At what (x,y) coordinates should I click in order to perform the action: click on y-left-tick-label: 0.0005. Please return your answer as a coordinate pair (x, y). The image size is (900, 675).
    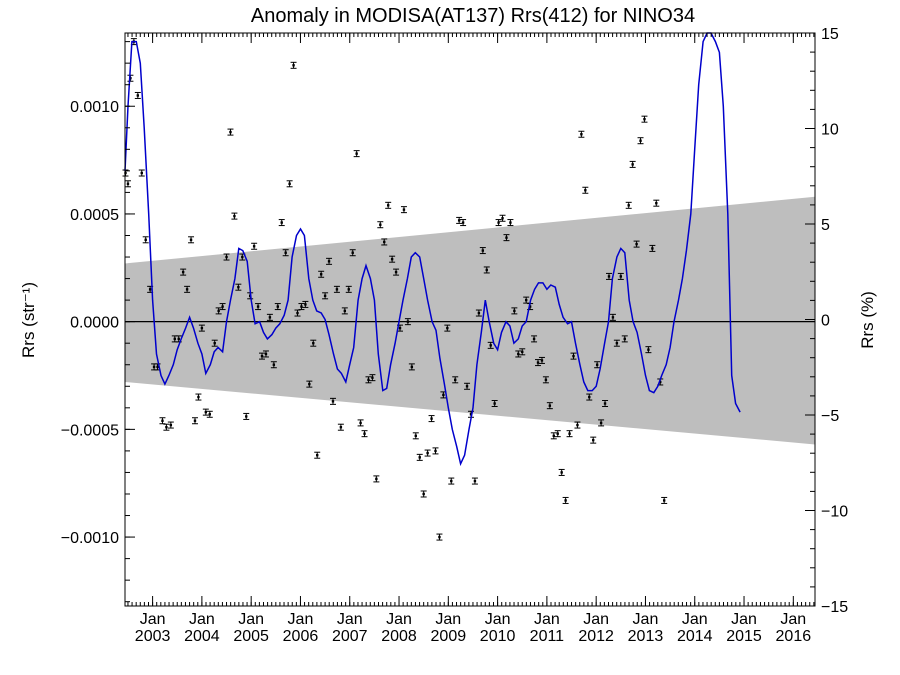
    Looking at the image, I should click on (94, 215).